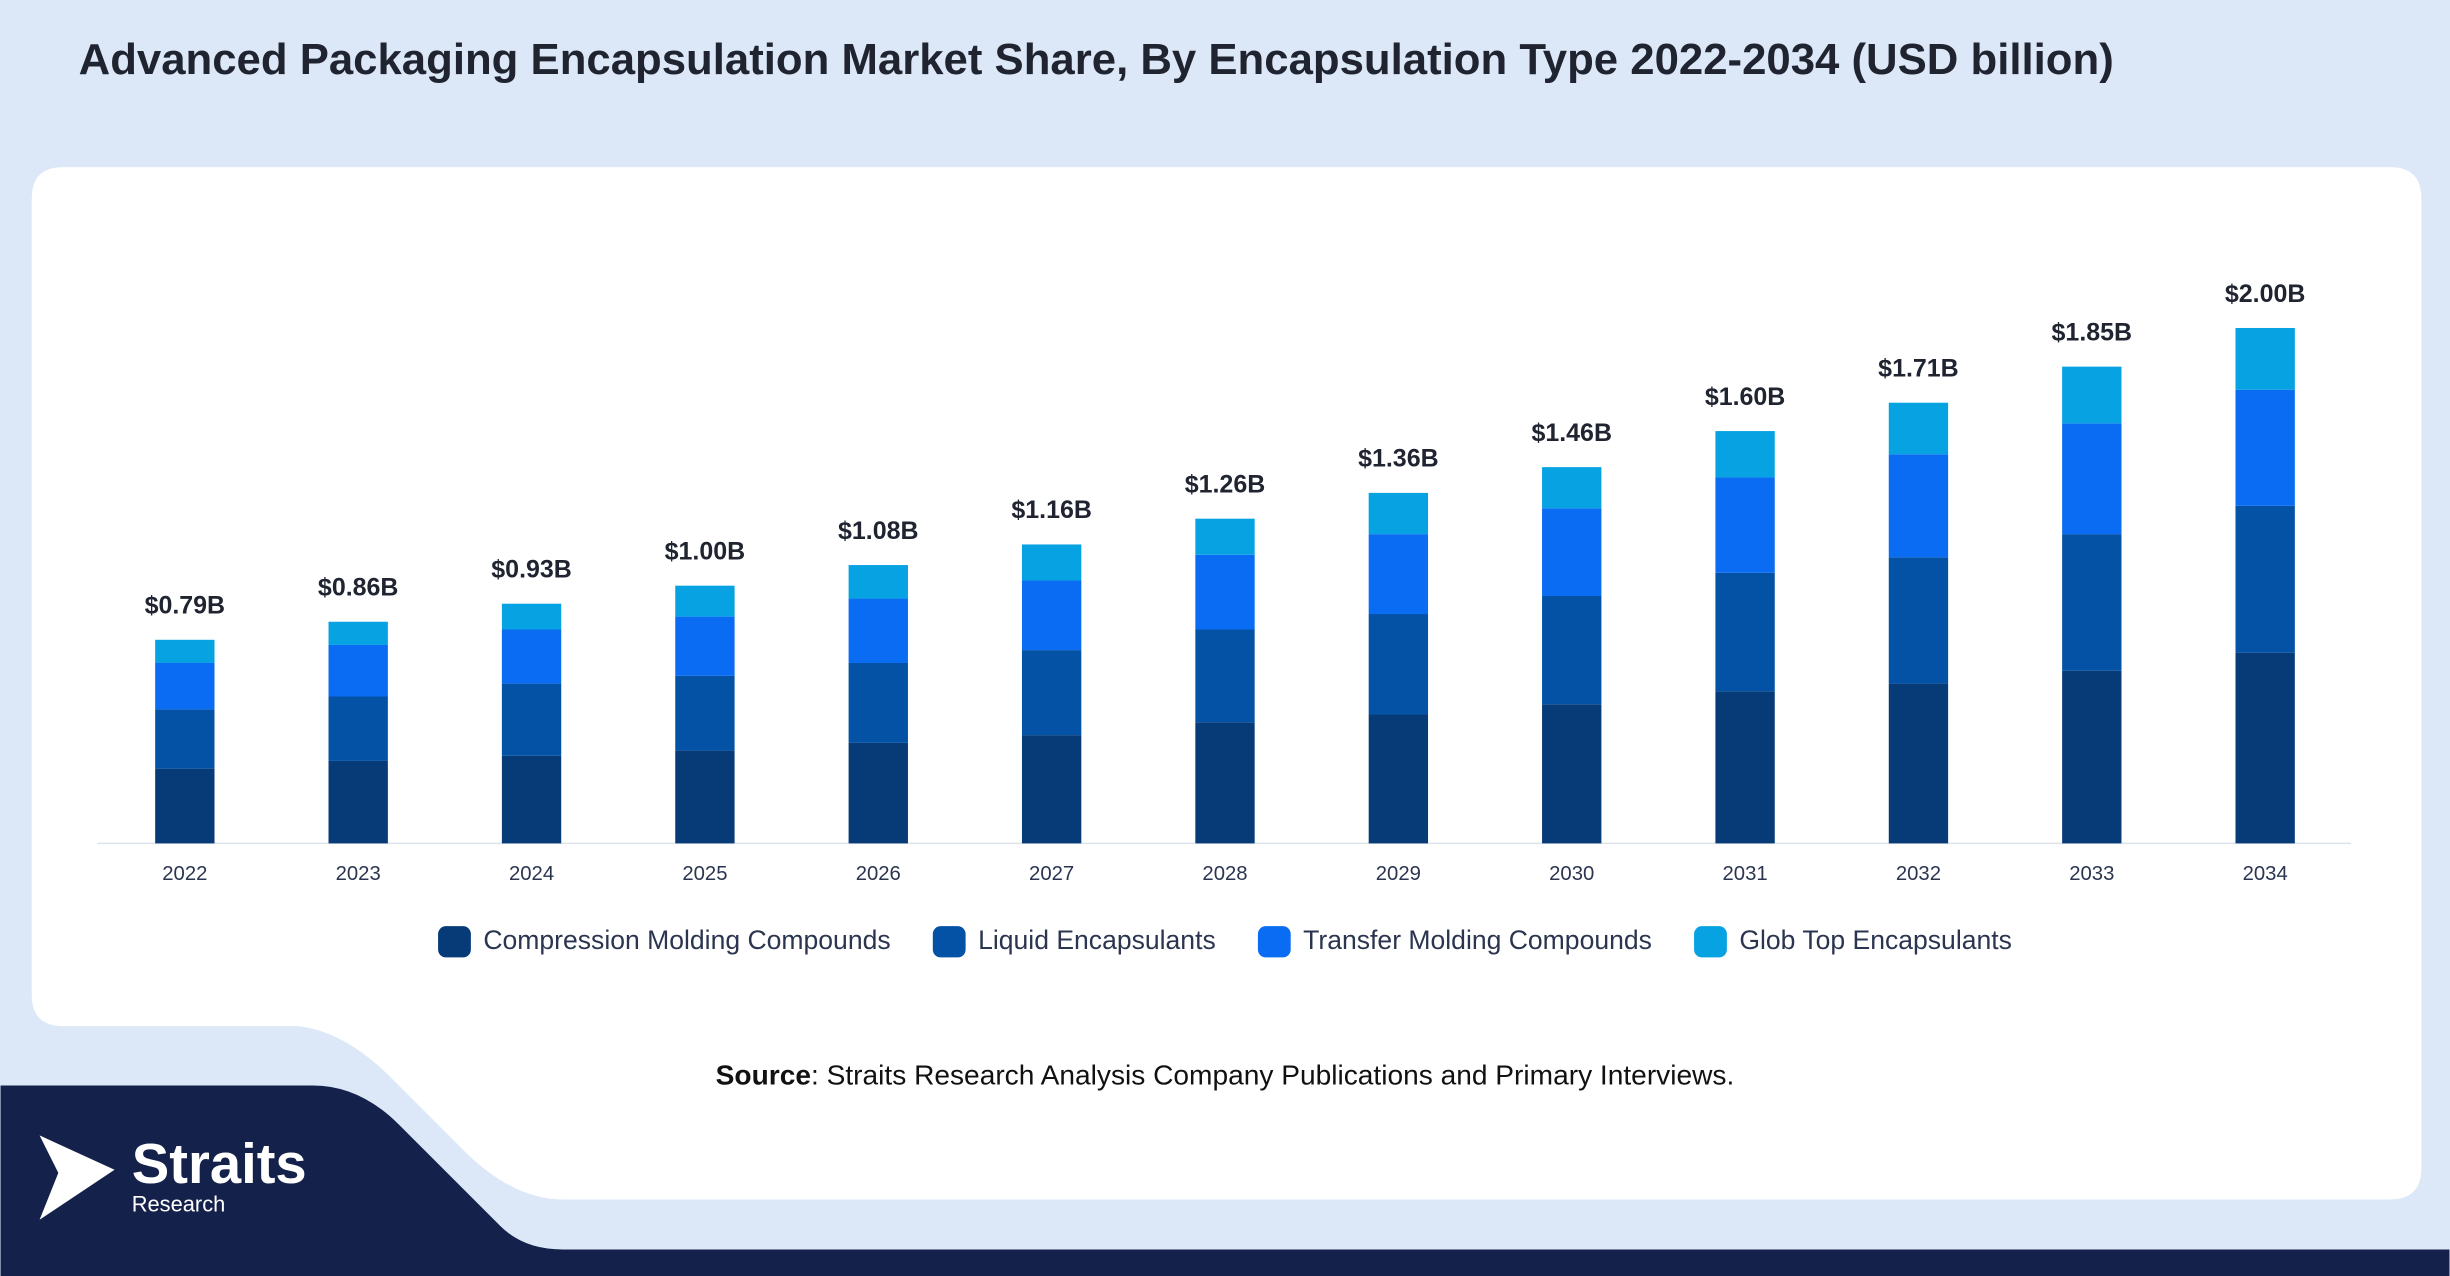 Image resolution: width=2450 pixels, height=1276 pixels. What do you see at coordinates (2092, 332) in the screenshot?
I see `total-label: $1.85B` at bounding box center [2092, 332].